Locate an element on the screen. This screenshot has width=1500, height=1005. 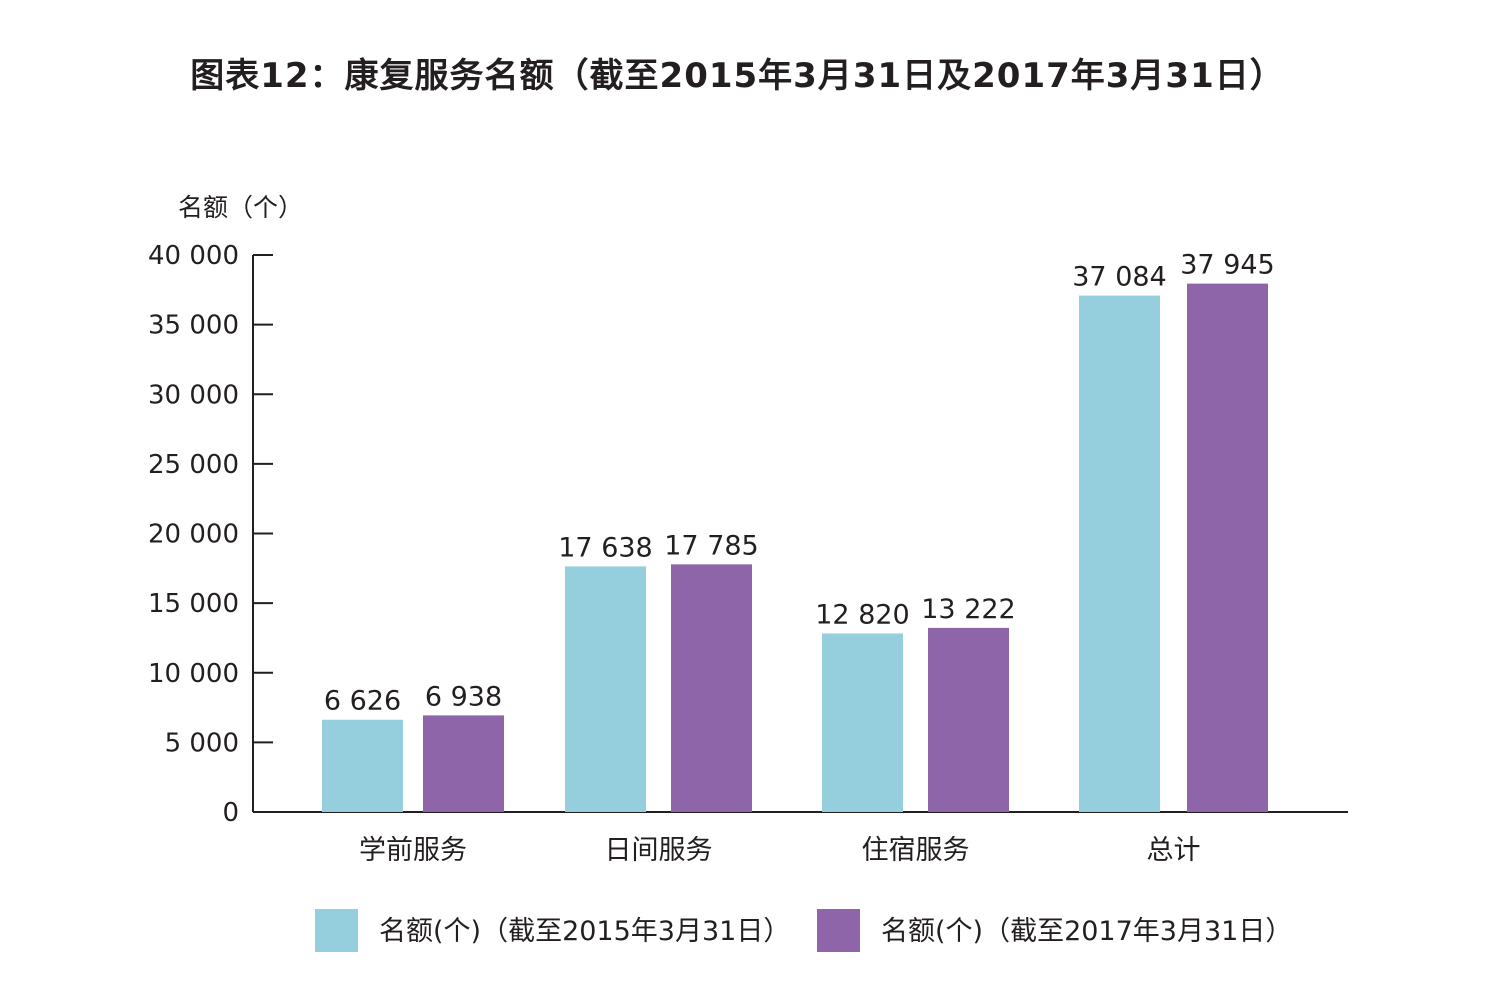
data-label: 6 938 is located at coordinates (463, 696).